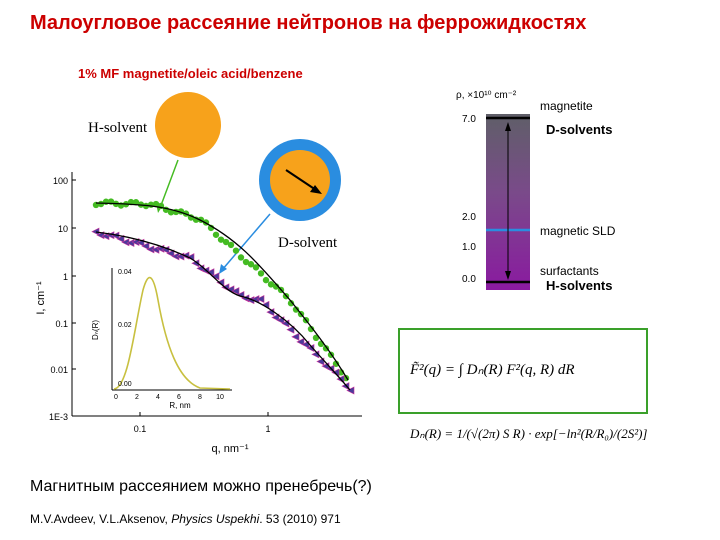 The image size is (720, 540). What do you see at coordinates (569, 271) in the screenshot?
I see `surfactants-label: surfactants` at bounding box center [569, 271].